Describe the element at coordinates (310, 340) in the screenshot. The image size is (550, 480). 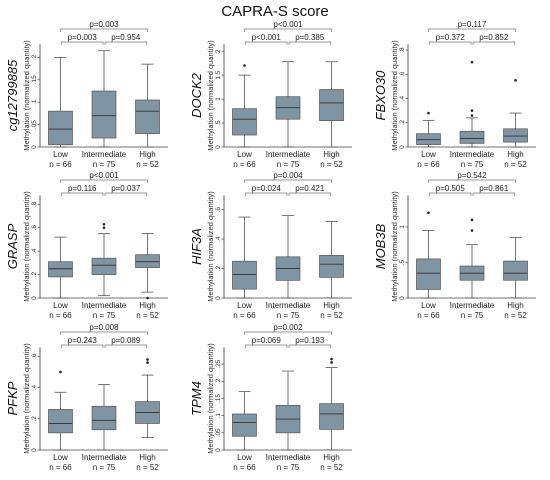
I see `p-value-label: p=0.193` at that location.